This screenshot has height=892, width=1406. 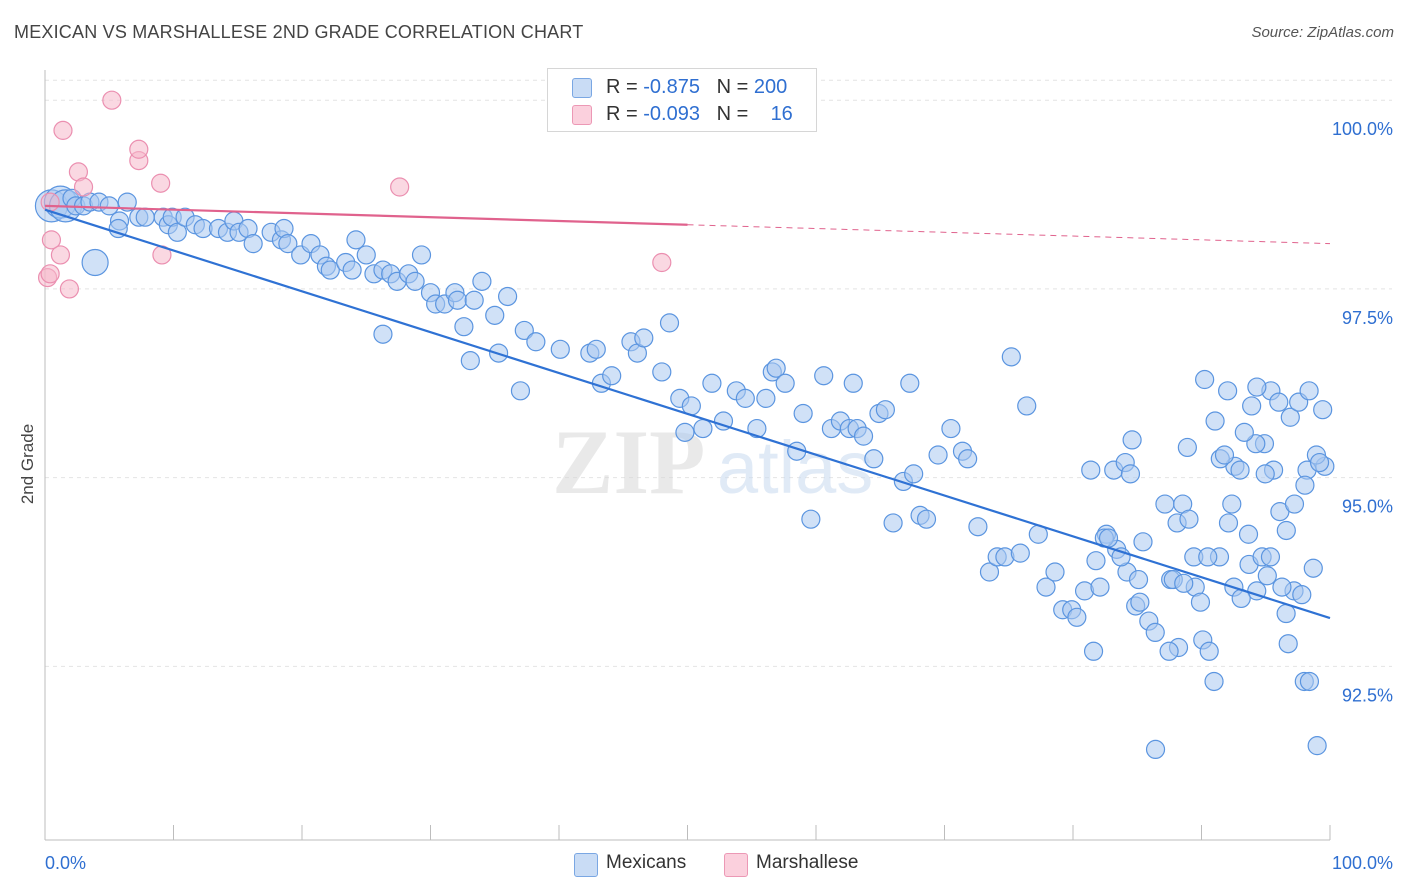 I want to click on correlation-legend: R = -0.875 N = 200 R = -0.093 N = 16, so click(x=682, y=100).